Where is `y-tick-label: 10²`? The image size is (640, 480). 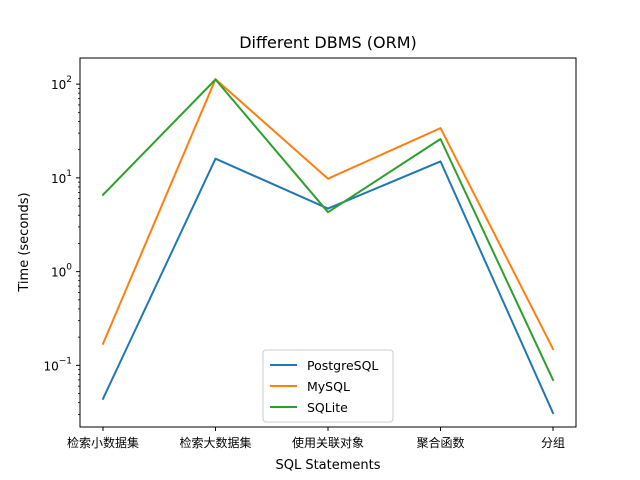 y-tick-label: 10² is located at coordinates (61, 83).